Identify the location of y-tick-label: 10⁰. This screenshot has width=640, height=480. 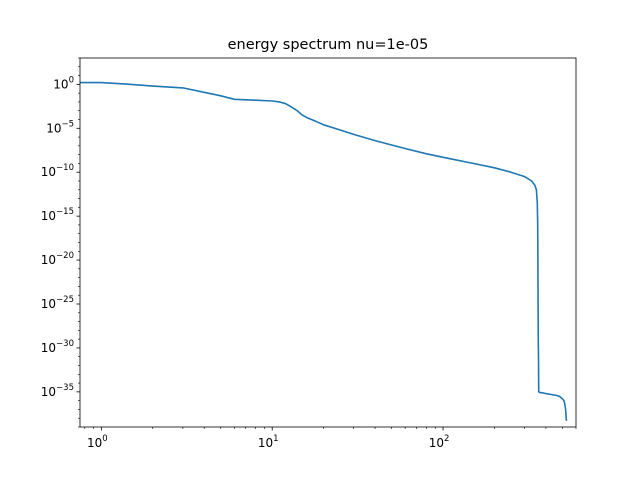
(63, 83).